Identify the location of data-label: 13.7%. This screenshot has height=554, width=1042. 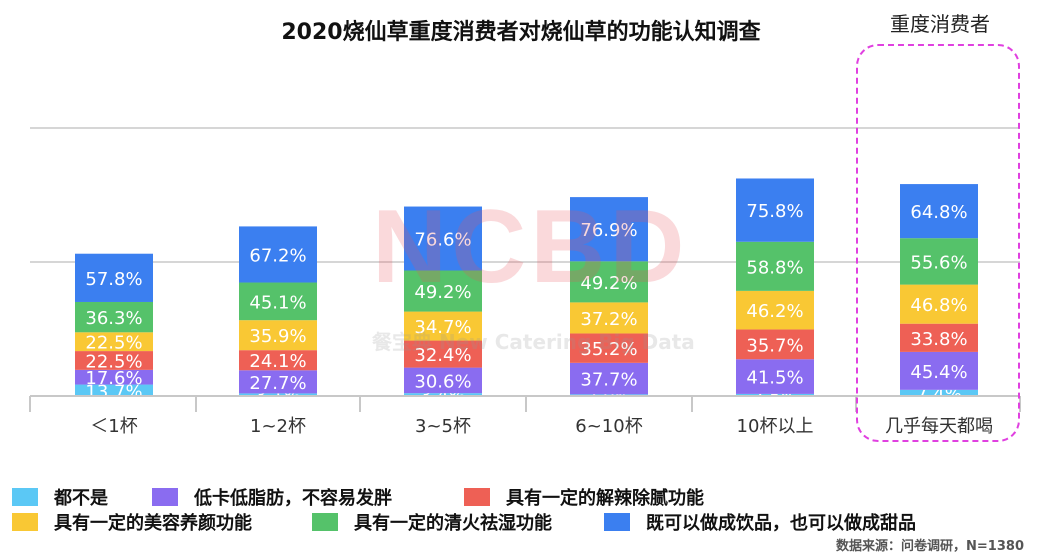
(113, 391).